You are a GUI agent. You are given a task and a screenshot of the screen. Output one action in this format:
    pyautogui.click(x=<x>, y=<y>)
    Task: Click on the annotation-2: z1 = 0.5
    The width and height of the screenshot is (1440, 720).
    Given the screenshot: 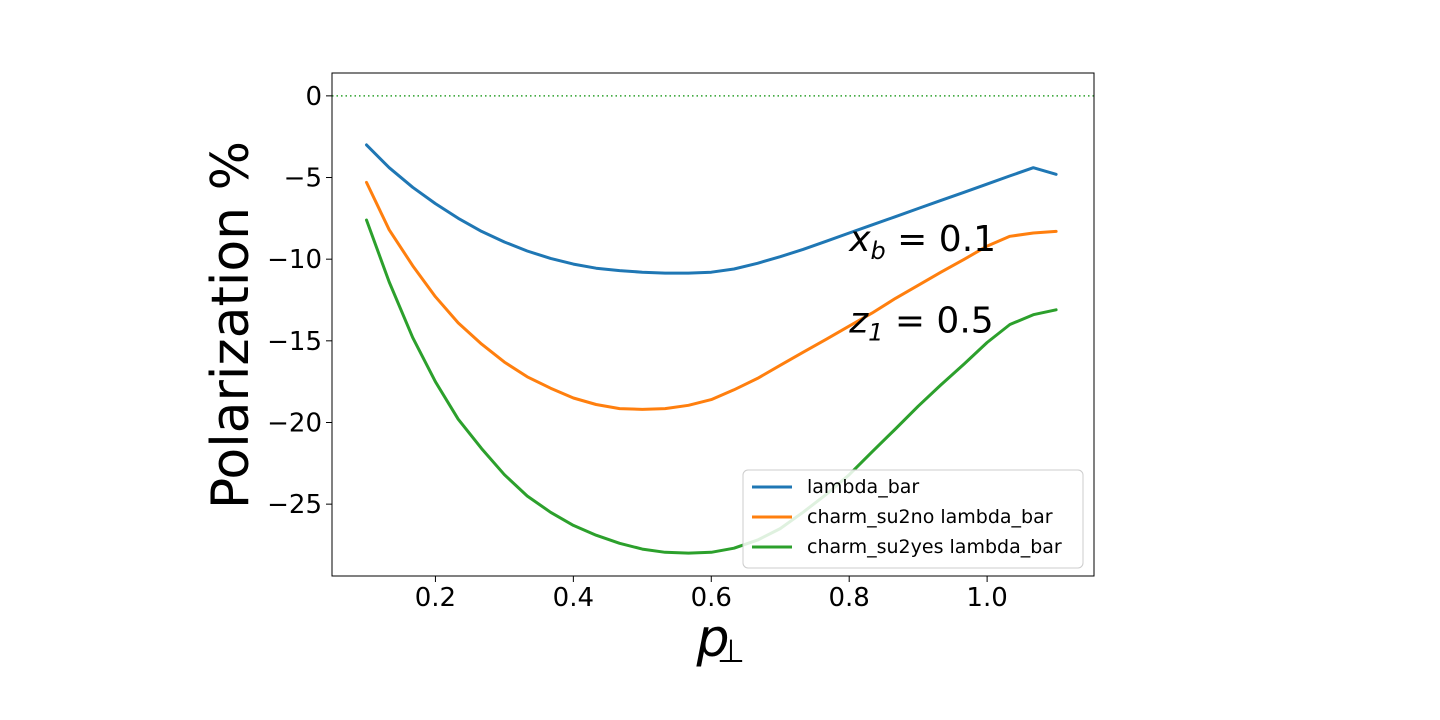 What is the action you would take?
    pyautogui.click(x=921, y=324)
    